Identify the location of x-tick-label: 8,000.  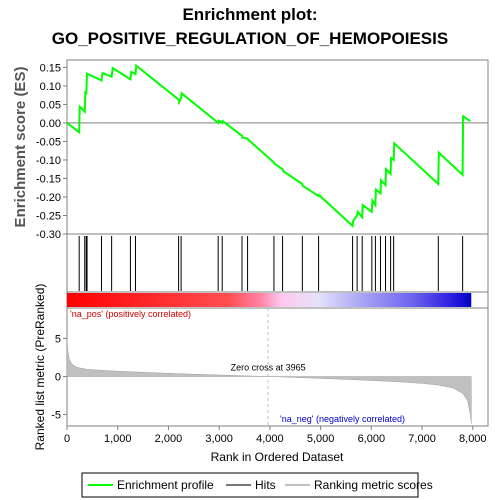
(473, 439).